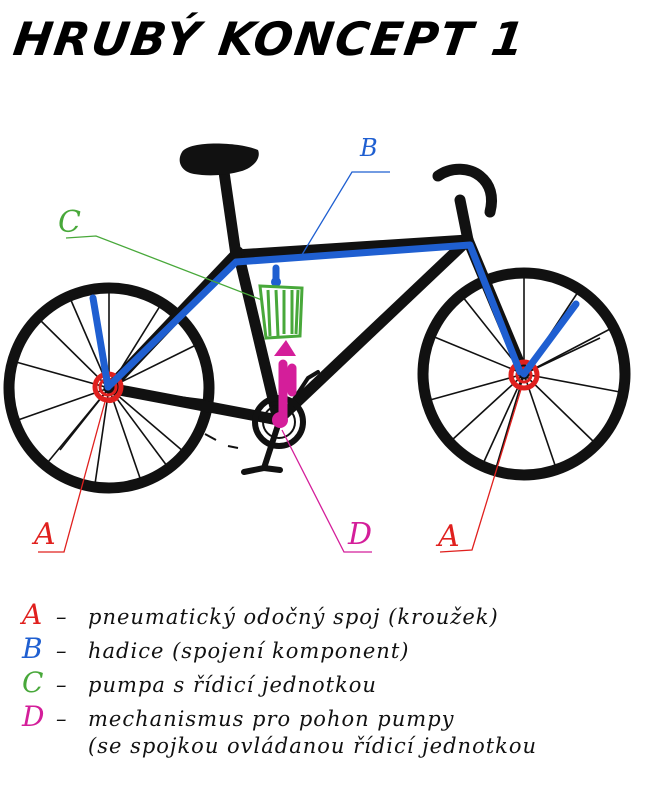 Image resolution: width=663 pixels, height=810 pixels. Describe the element at coordinates (270, 39) in the screenshot. I see `page-title: HRUBÝ KONCEPT 1` at that location.